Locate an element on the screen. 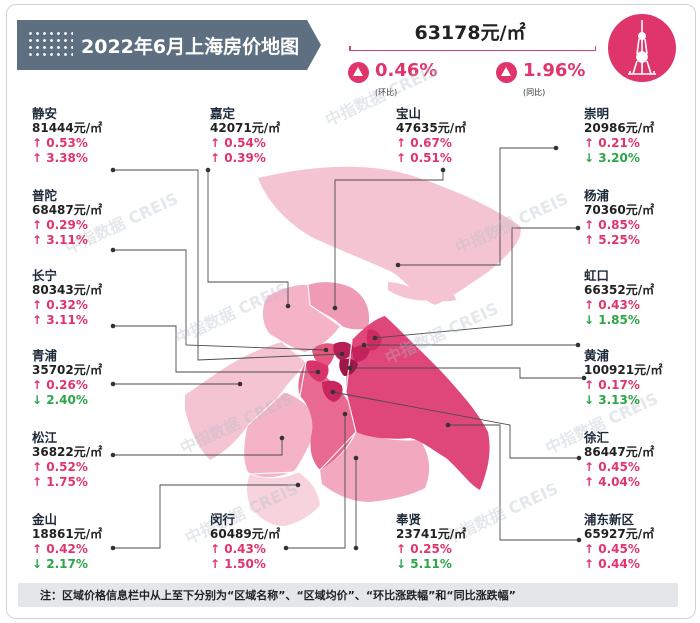 The width and height of the screenshot is (700, 623). district-name: 黄浦 is located at coordinates (597, 355).